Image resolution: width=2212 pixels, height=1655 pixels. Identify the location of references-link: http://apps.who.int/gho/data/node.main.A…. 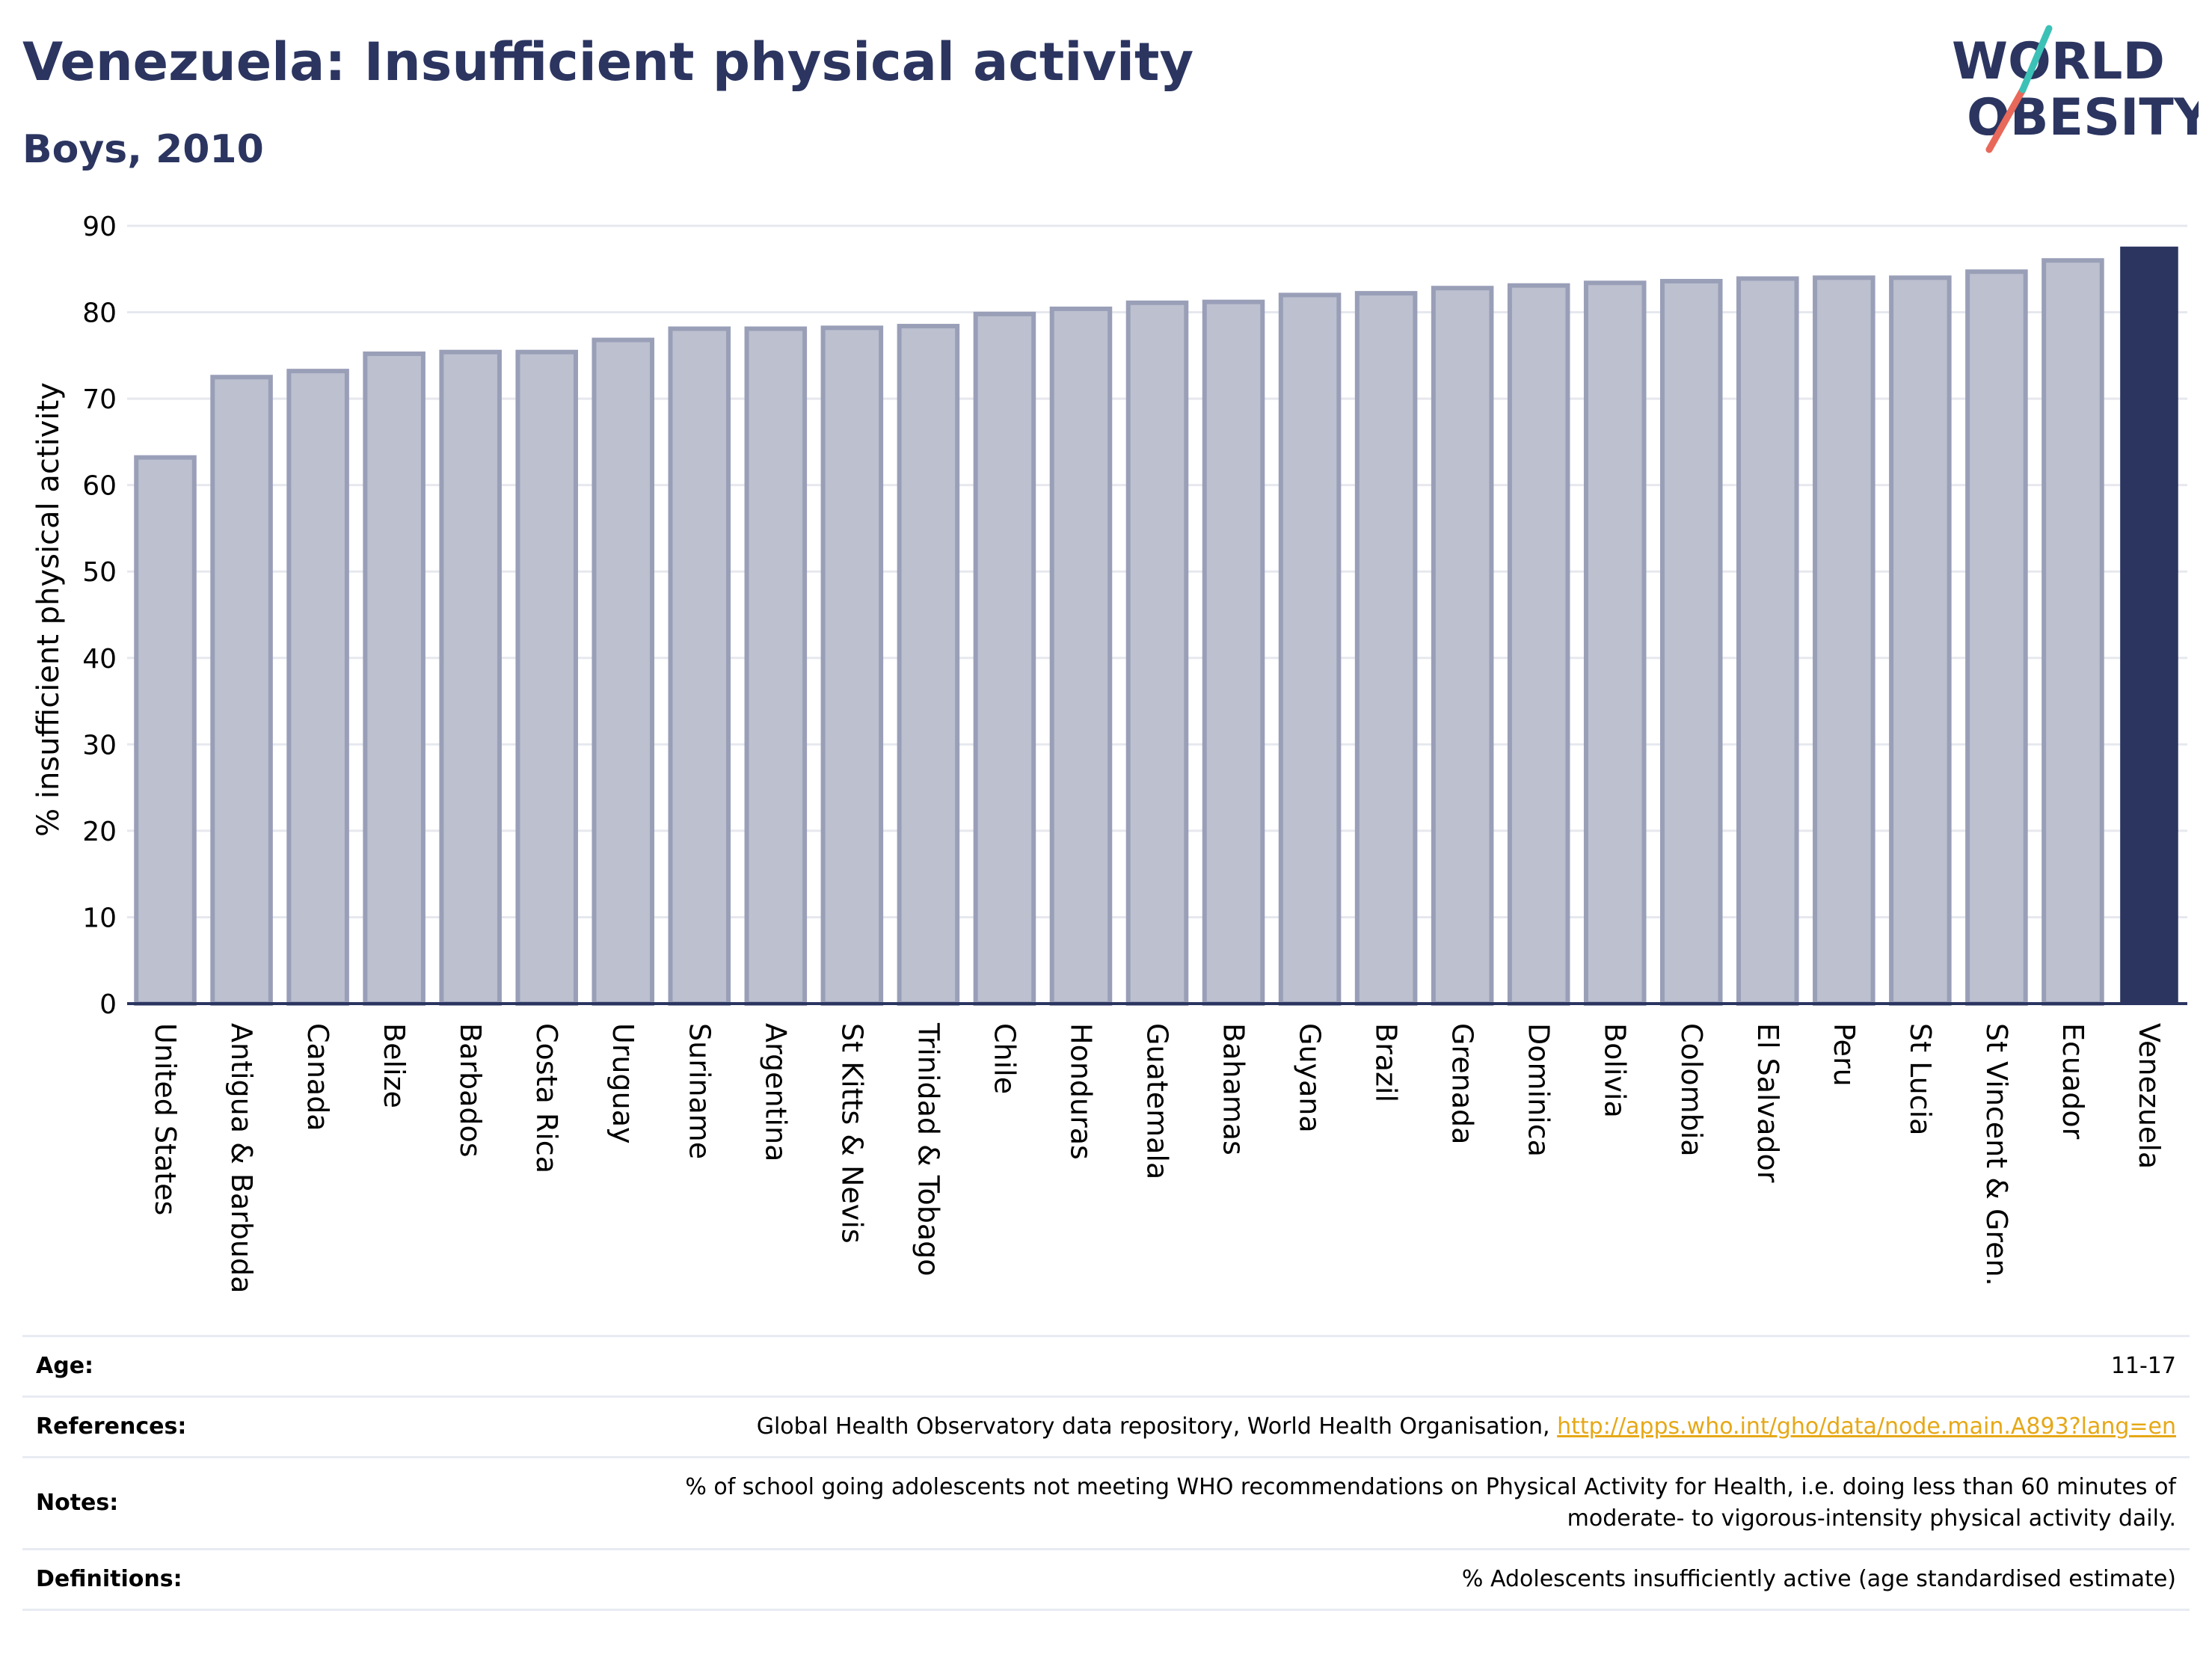
(1866, 1426).